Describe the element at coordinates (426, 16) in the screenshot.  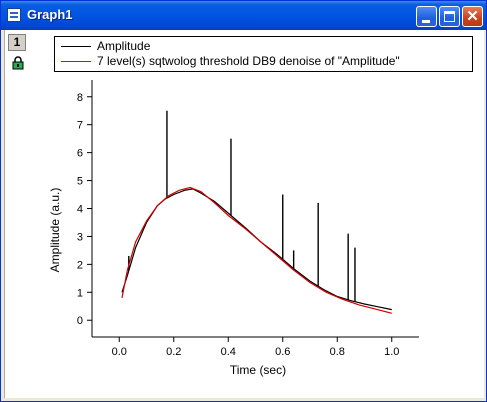
I see `minimize-button` at that location.